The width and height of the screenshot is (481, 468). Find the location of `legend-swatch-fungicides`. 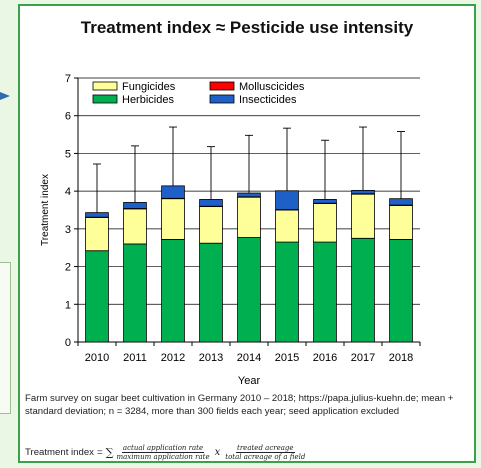

legend-swatch-fungicides is located at coordinates (105, 86).